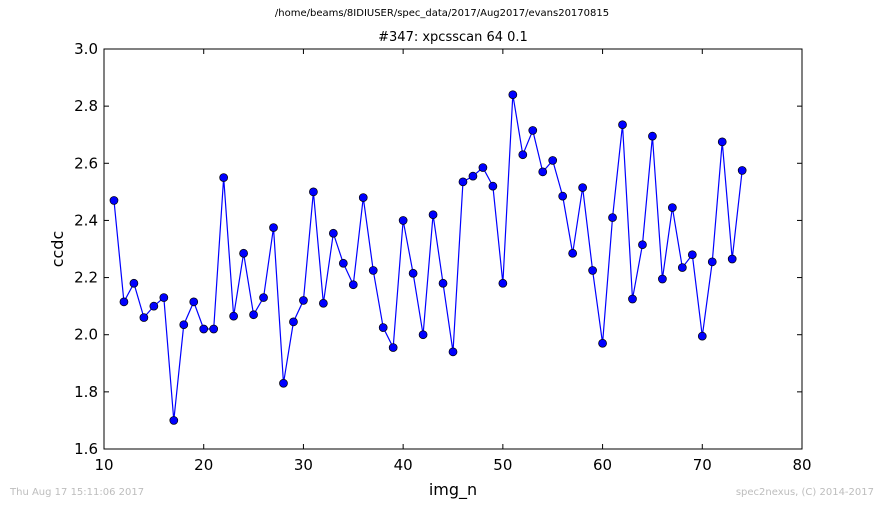 The image size is (884, 509). Describe the element at coordinates (86, 449) in the screenshot. I see `y-tick-label: 1.6` at that location.